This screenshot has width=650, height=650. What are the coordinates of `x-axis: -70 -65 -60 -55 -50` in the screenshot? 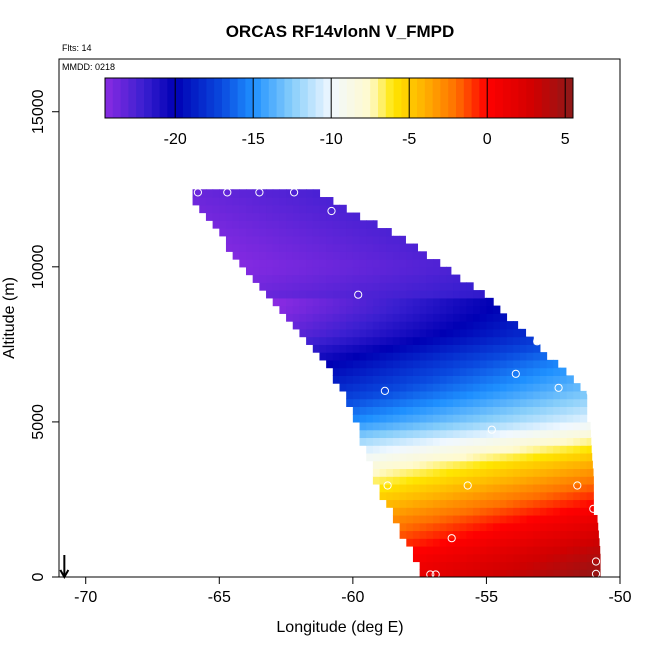 It's located at (353, 591).